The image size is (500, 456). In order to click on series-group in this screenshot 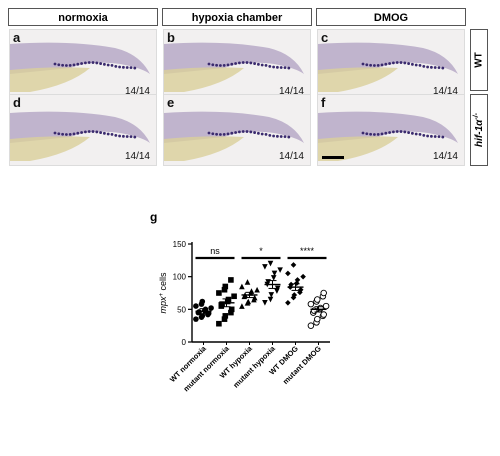, I will do `click(249, 294)`.